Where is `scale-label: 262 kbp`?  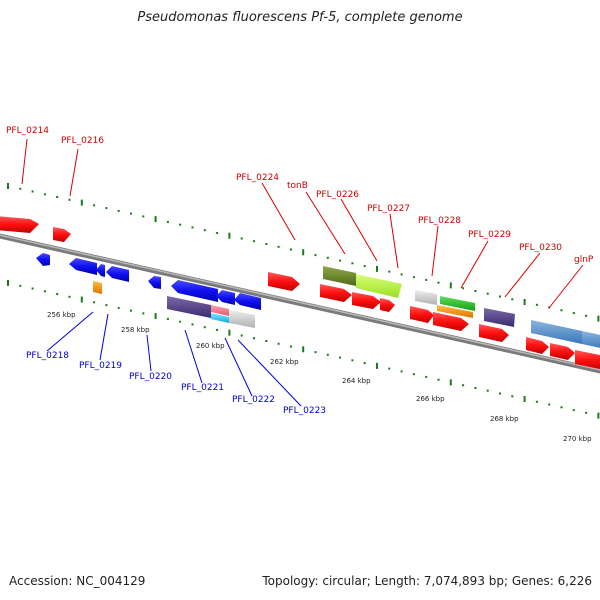
scale-label: 262 kbp is located at coordinates (284, 362).